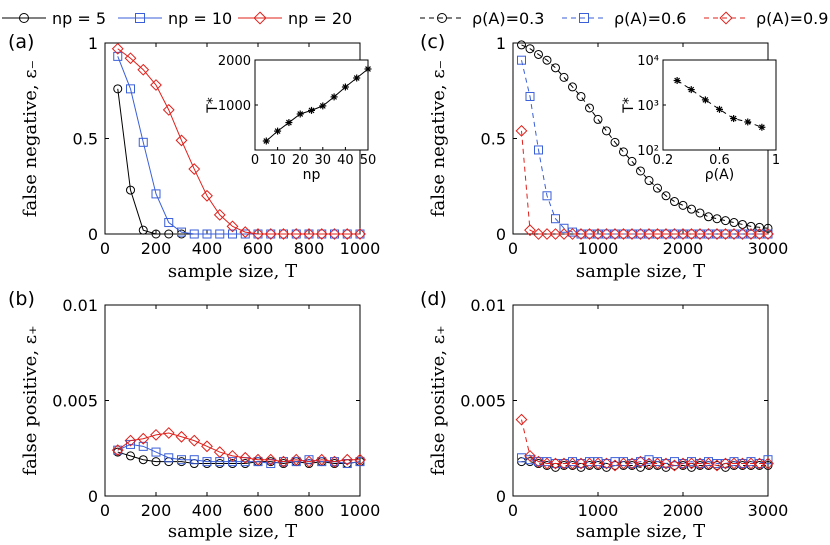  I want to click on y-tick-label: 0.01, so click(488, 305).